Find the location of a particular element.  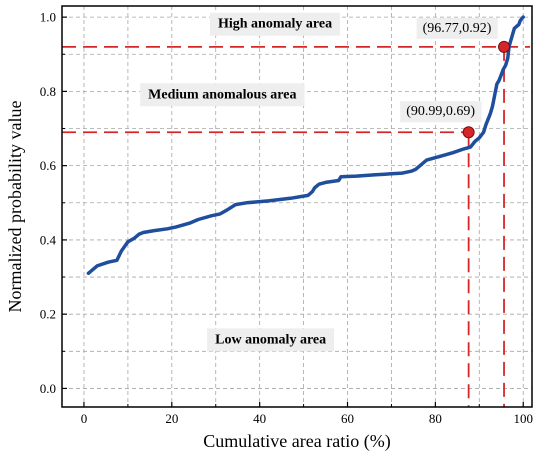

region-label-text: Medium anomalous area is located at coordinates (222, 94).